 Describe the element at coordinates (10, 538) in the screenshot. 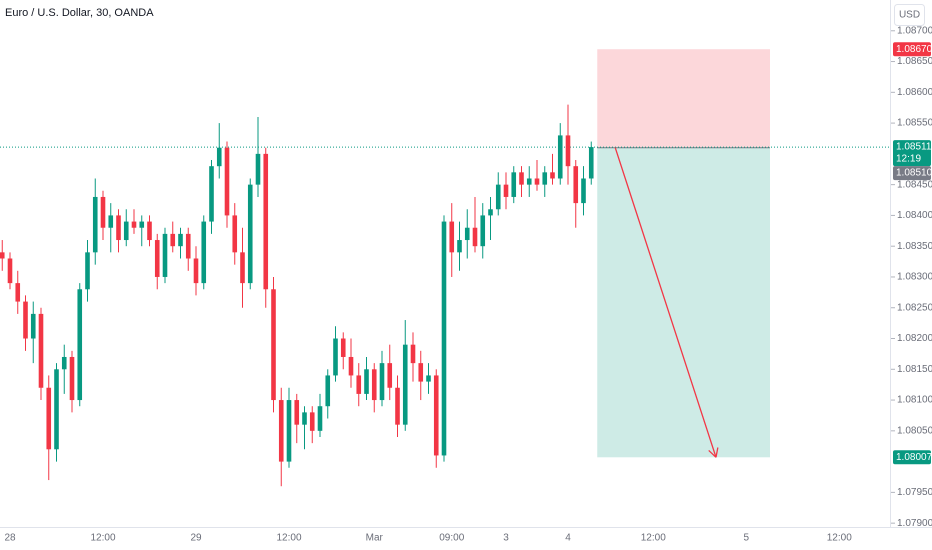

I see `x-tick-label: 28` at that location.